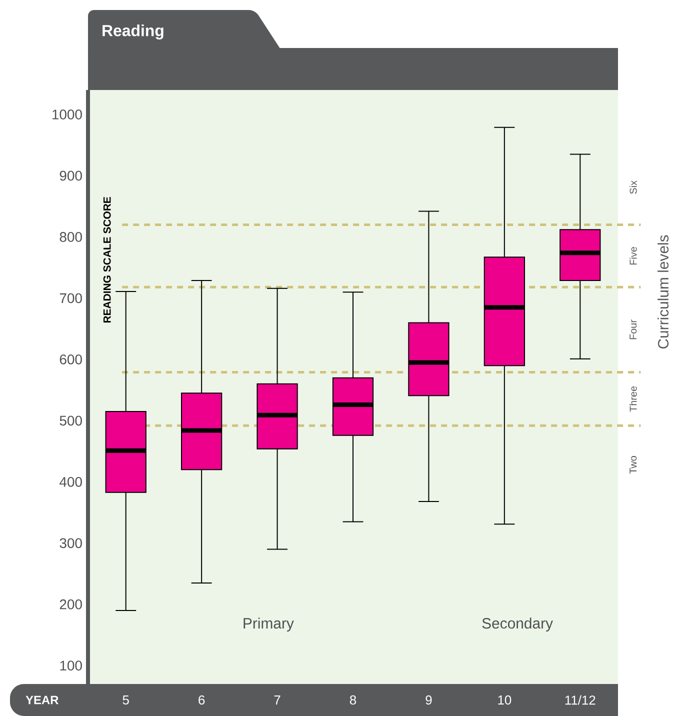 The height and width of the screenshot is (716, 677). What do you see at coordinates (107, 259) in the screenshot?
I see `y-axis-title: READING SCALE SCORE` at bounding box center [107, 259].